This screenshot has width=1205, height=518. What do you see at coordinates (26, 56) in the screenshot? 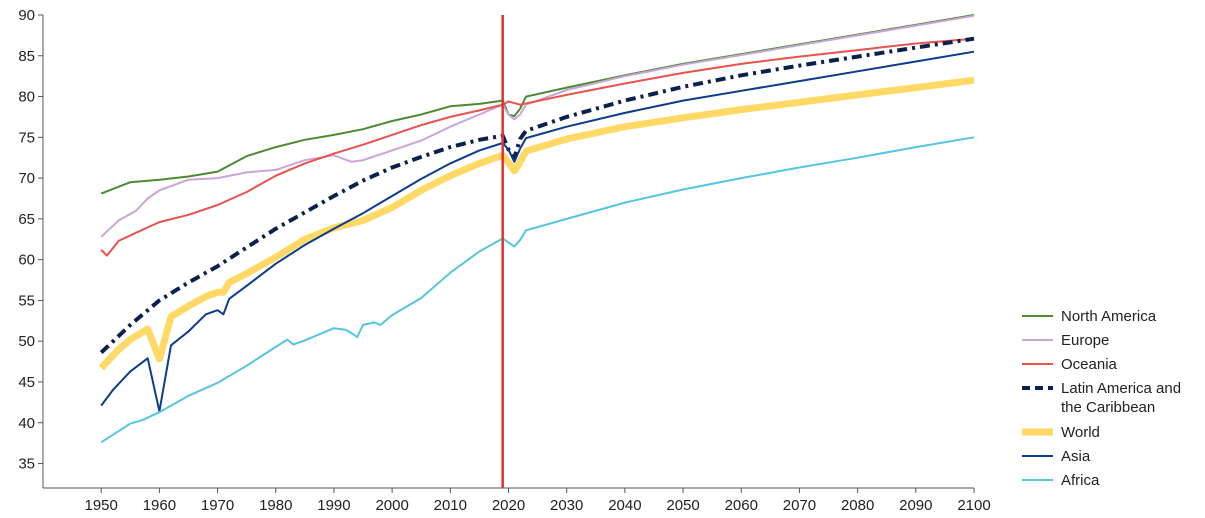
I see `y-tick-label: 85` at bounding box center [26, 56].